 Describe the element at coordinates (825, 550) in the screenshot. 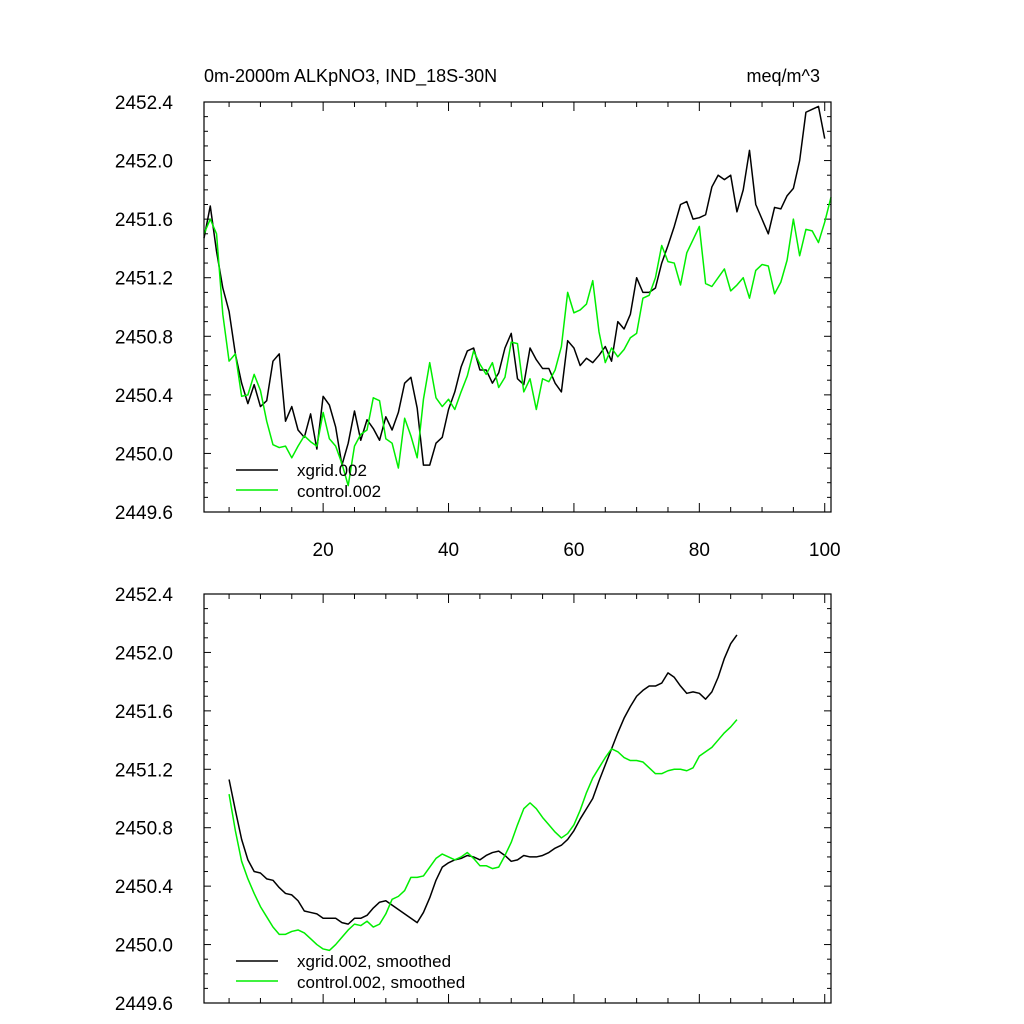

I see `x-tick-label: 100` at that location.